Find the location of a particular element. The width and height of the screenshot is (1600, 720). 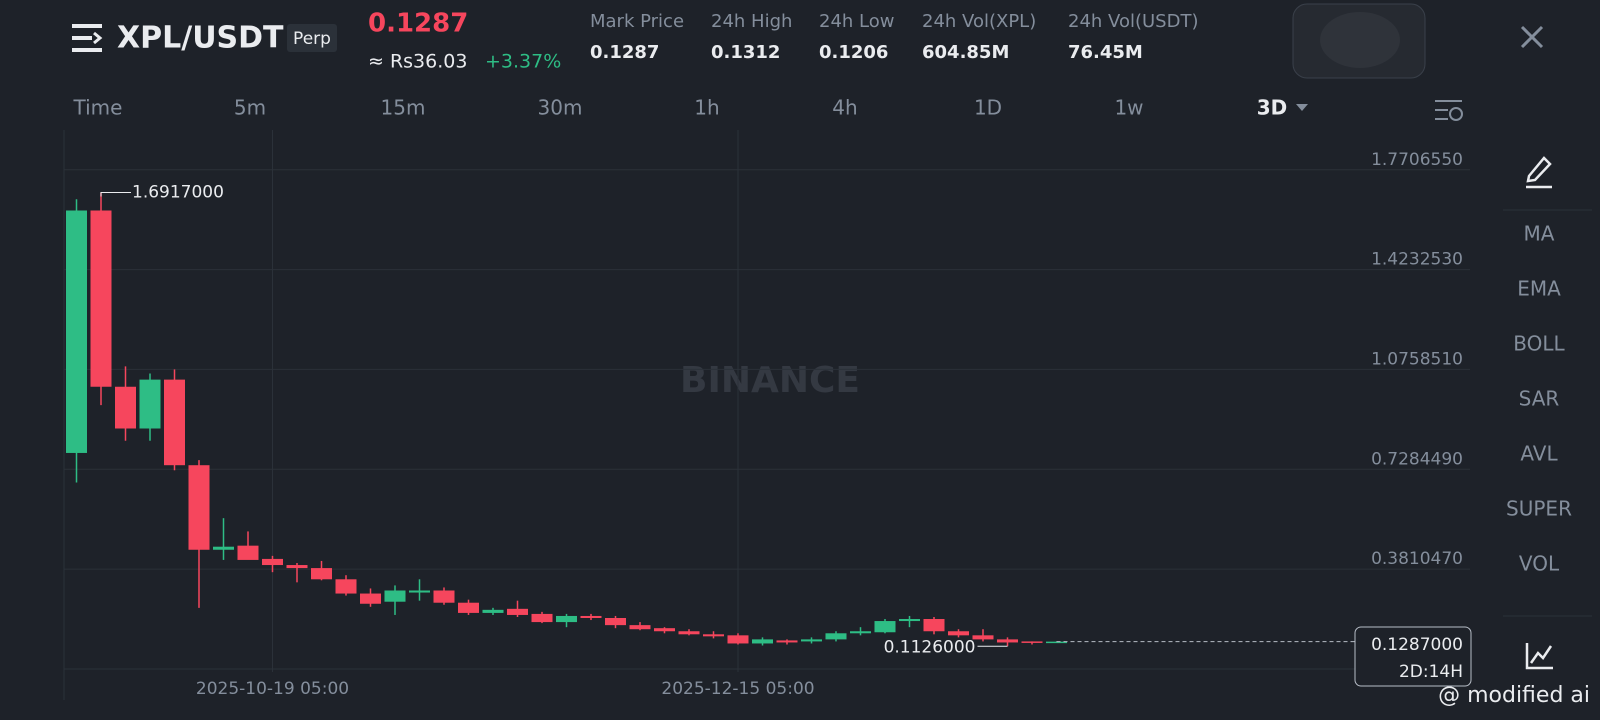

change: +3.37% is located at coordinates (523, 62).